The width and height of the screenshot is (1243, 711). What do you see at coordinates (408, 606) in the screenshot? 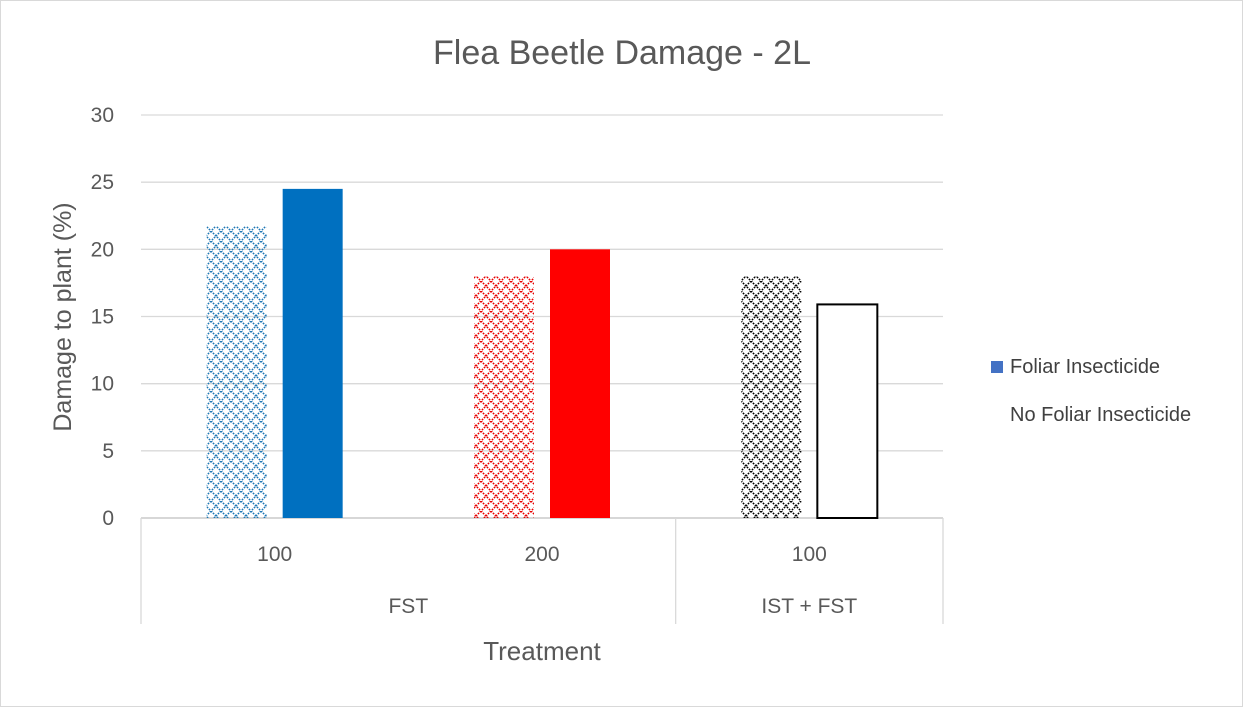
I see `x-group-label: FST` at bounding box center [408, 606].